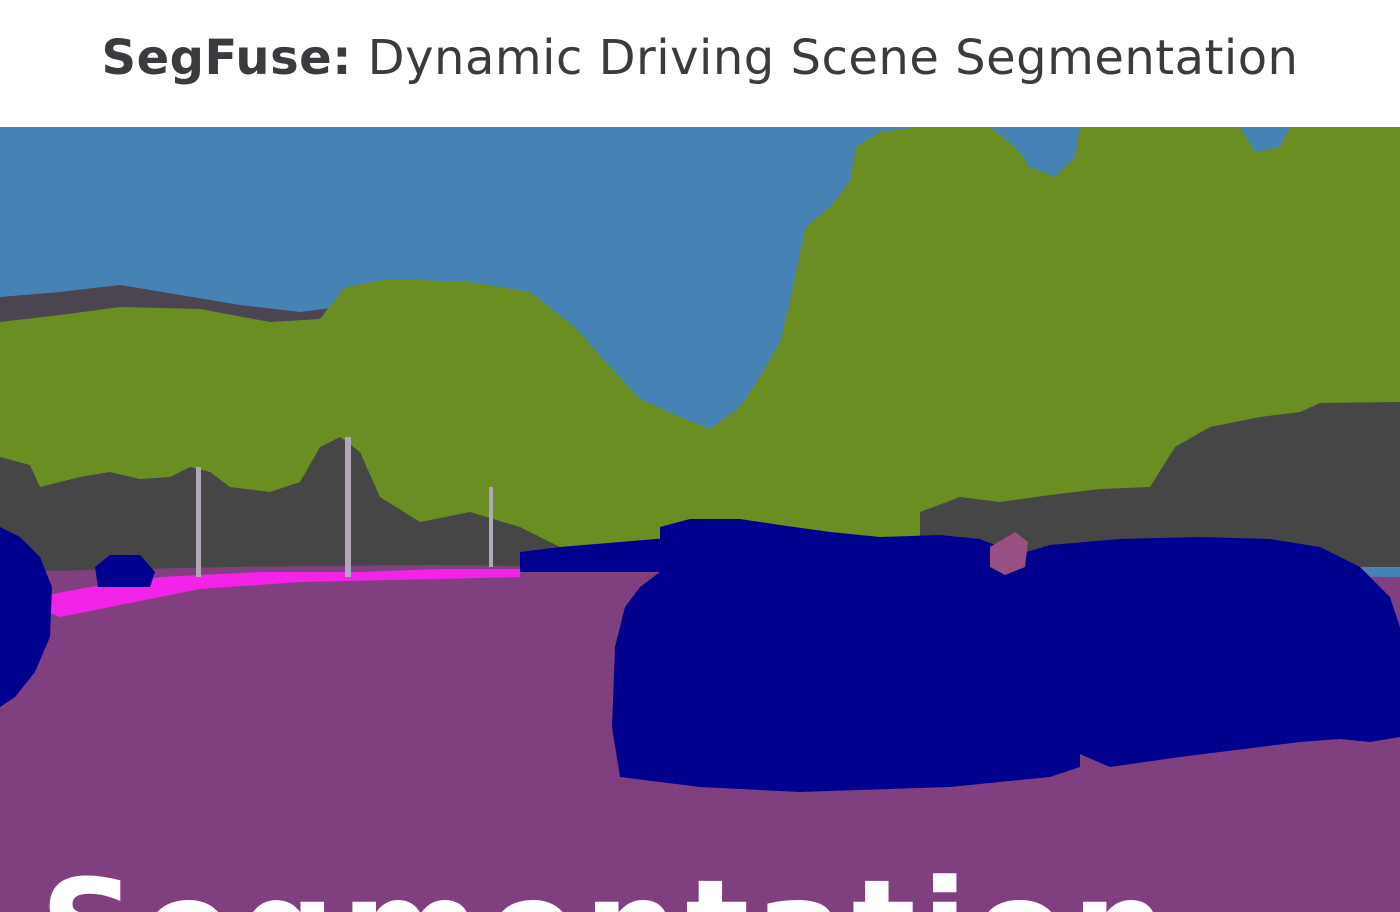 The height and width of the screenshot is (912, 1400). I want to click on car-left, so click(26, 617).